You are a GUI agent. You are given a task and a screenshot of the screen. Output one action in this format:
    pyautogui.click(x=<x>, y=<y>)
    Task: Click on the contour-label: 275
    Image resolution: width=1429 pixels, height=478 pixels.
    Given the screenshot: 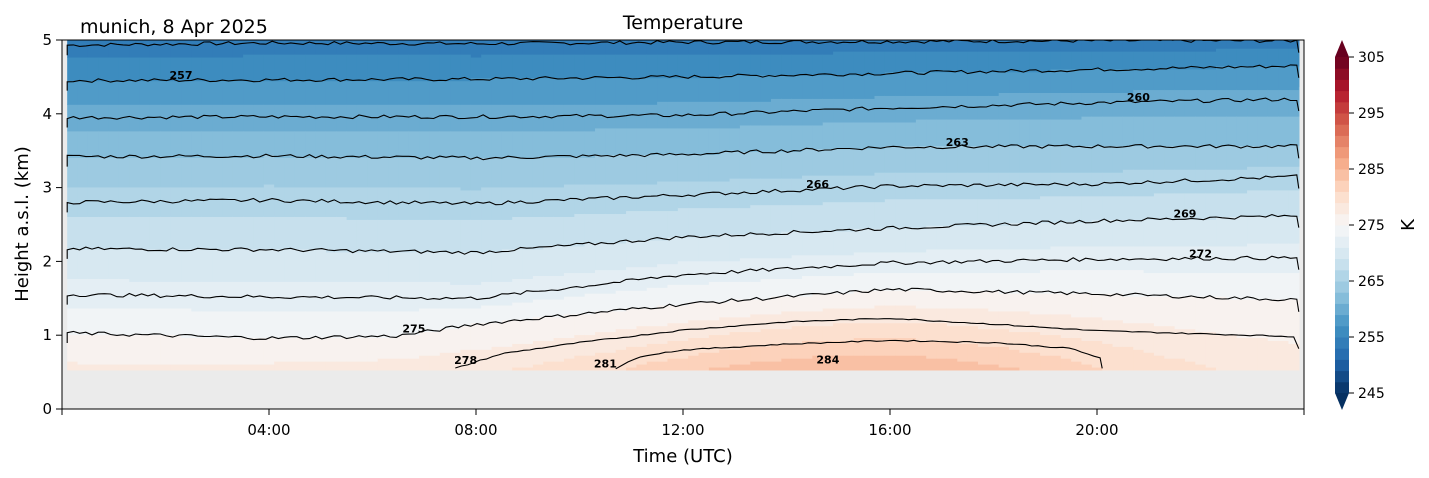 What is the action you would take?
    pyautogui.click(x=413, y=329)
    